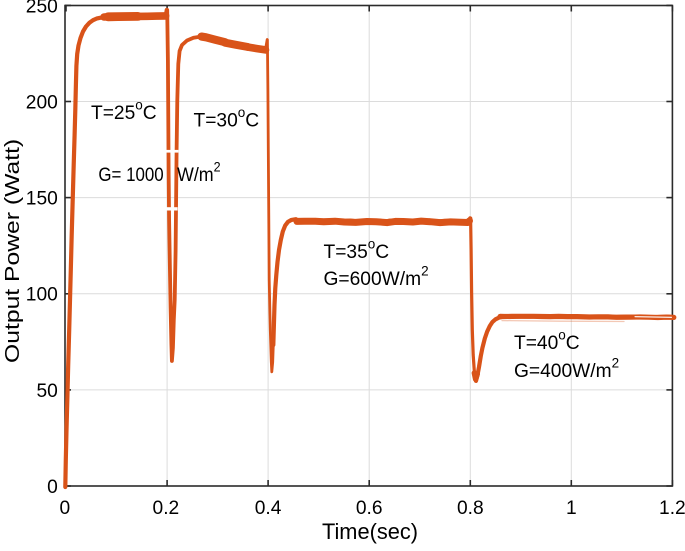  What do you see at coordinates (42, 295) in the screenshot?
I see `svg-text: 100` at bounding box center [42, 295].